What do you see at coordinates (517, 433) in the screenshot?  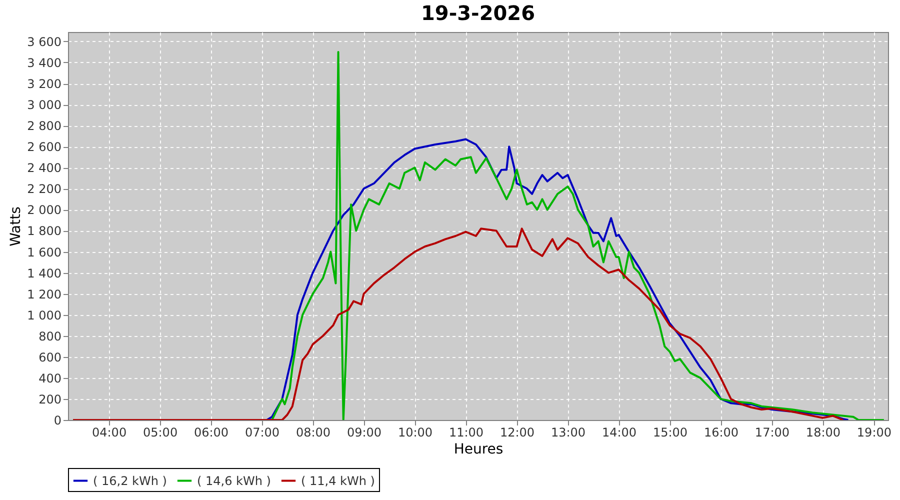 I see `x-tick-label: 12:00` at bounding box center [517, 433].